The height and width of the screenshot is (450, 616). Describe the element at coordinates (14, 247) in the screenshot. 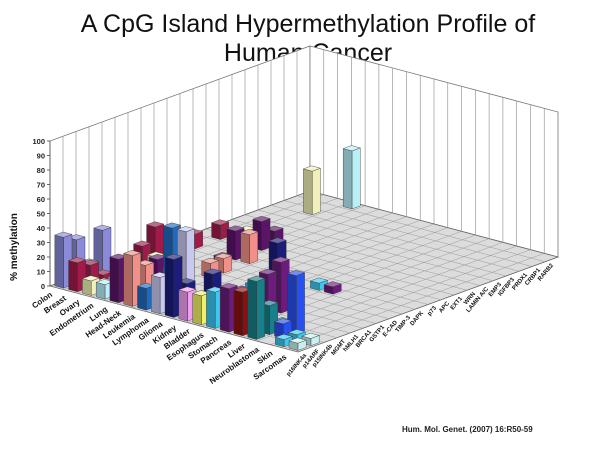

I see `y-axis-label: % methylation` at that location.